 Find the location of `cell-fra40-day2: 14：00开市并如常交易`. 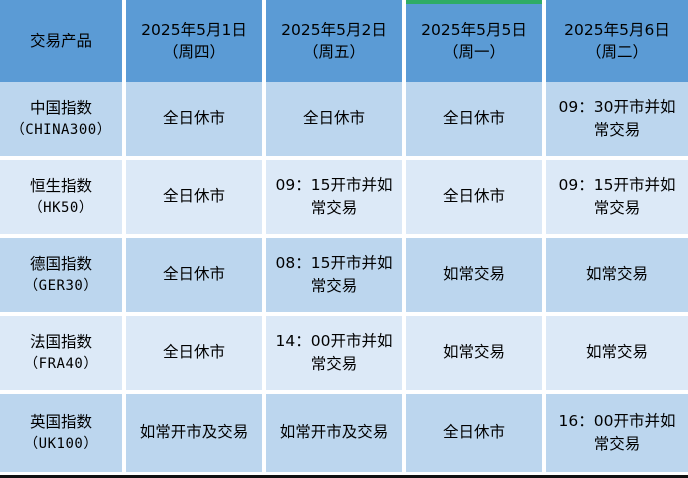

cell-fra40-day2: 14：00开市并如常交易 is located at coordinates (336, 355).